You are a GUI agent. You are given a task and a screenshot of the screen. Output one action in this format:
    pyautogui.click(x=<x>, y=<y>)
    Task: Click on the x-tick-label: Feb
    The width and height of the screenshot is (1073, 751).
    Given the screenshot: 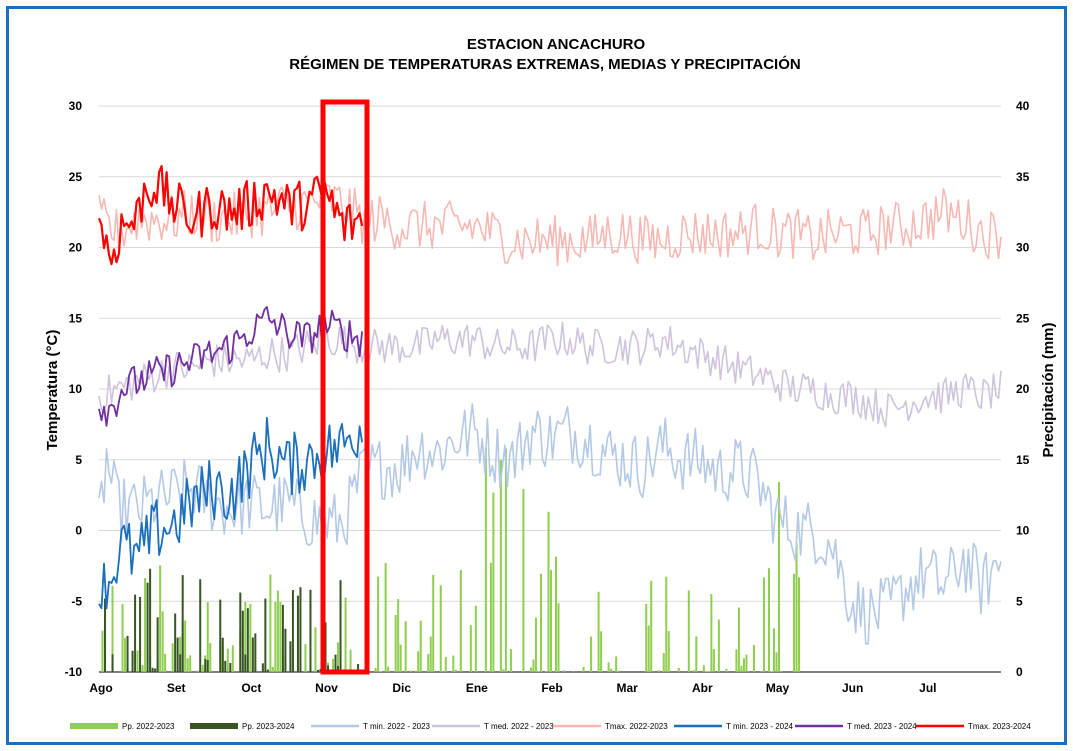 What is the action you would take?
    pyautogui.click(x=551, y=688)
    